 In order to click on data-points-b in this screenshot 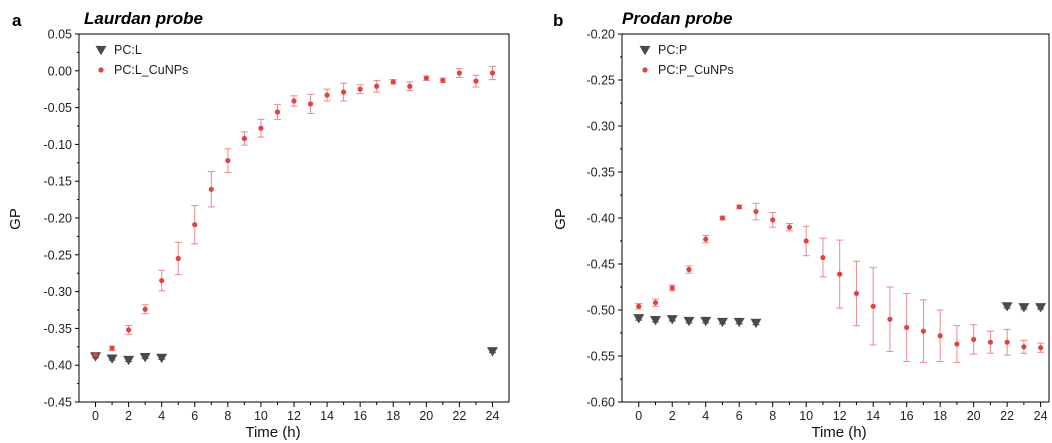, I will do `click(840, 277)`.